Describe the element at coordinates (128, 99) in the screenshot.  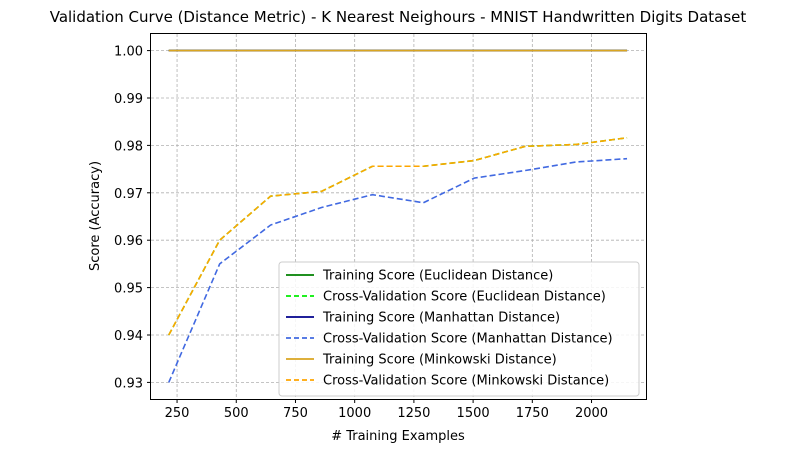
I see `y-tick-label: 0.99` at that location.